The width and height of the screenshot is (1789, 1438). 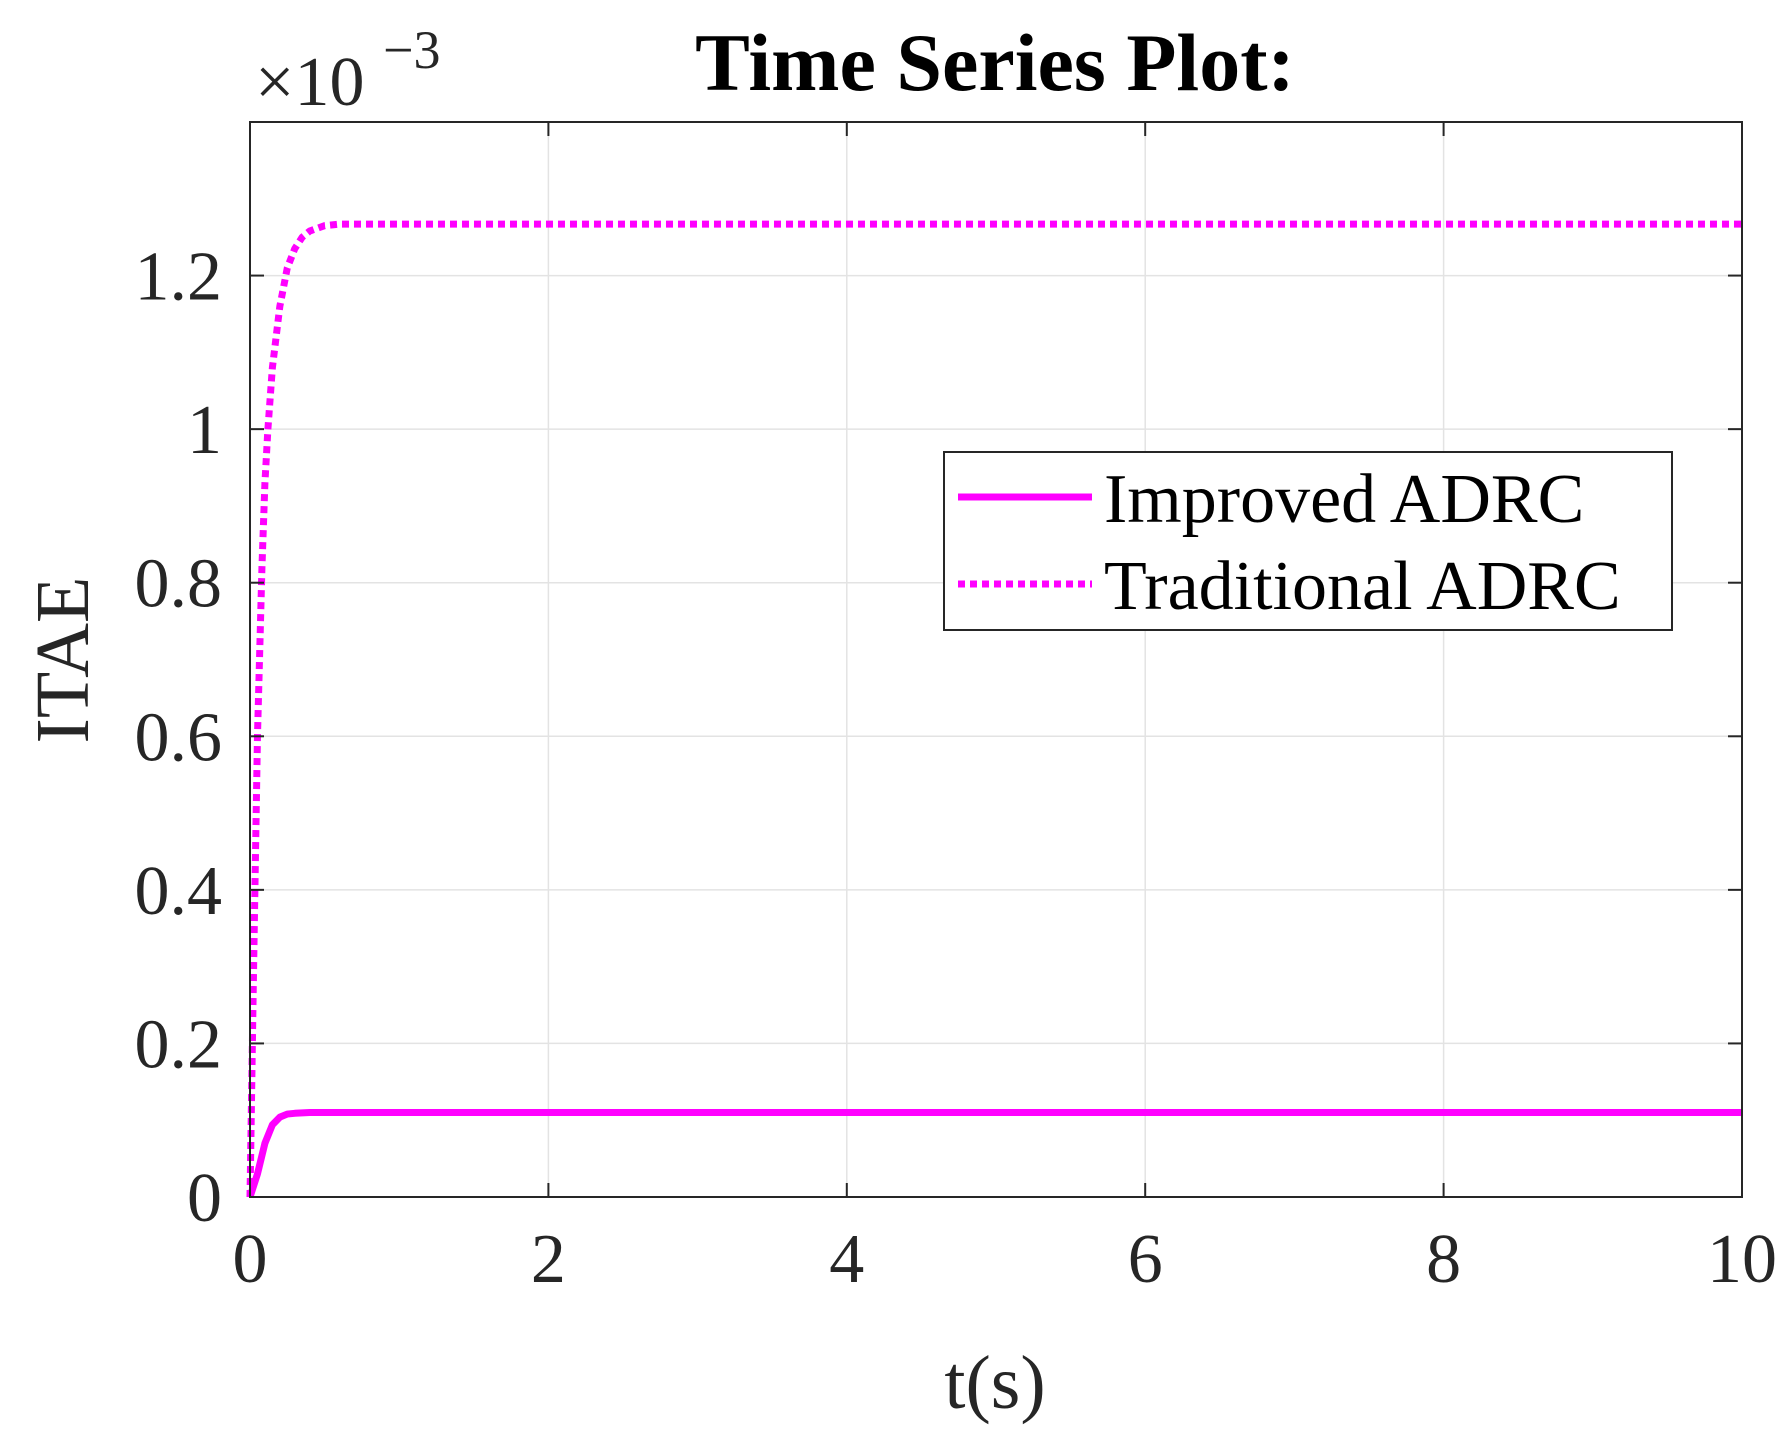 What do you see at coordinates (994, 1383) in the screenshot?
I see `x-axis-title: t(s)` at bounding box center [994, 1383].